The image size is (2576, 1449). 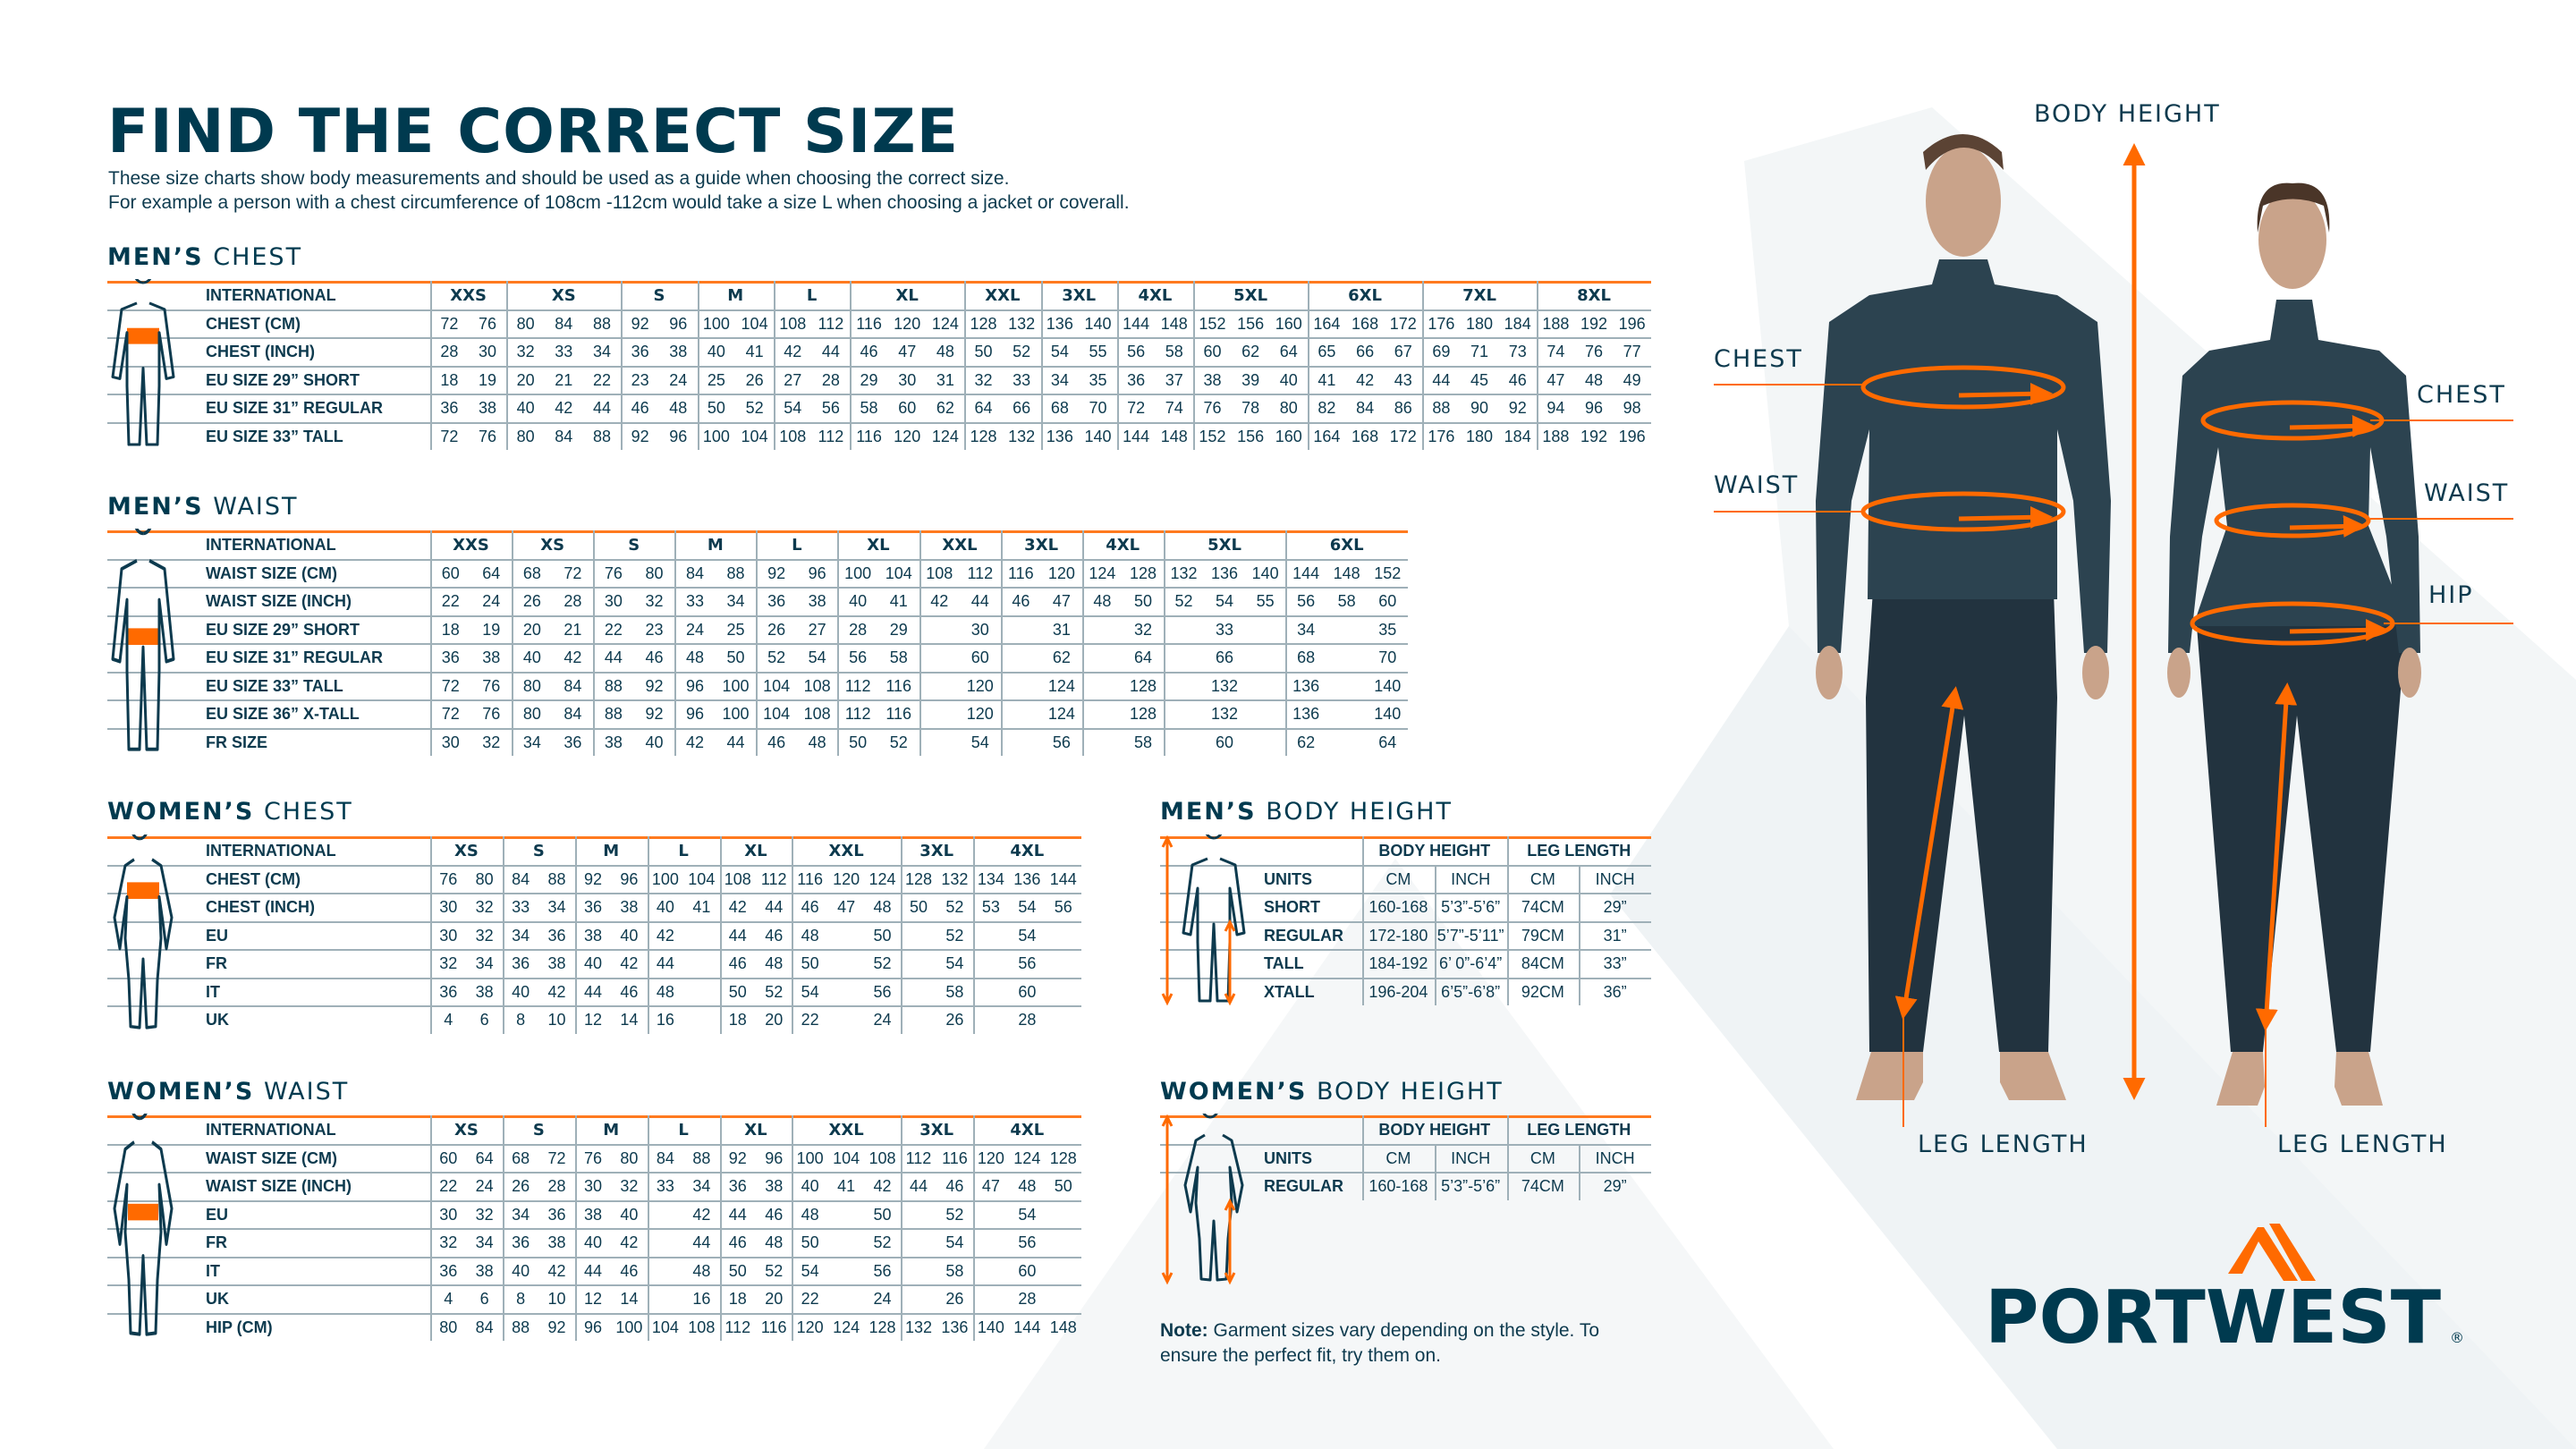 I want to click on table-cell: 27, so click(x=793, y=379).